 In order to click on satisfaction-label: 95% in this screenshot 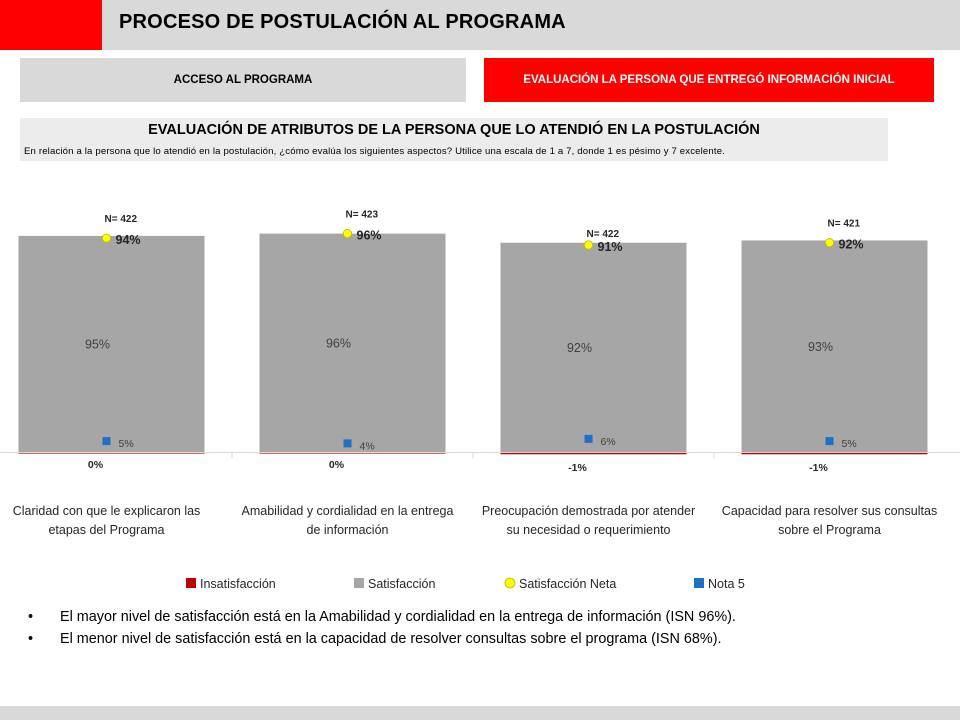, I will do `click(97, 345)`.